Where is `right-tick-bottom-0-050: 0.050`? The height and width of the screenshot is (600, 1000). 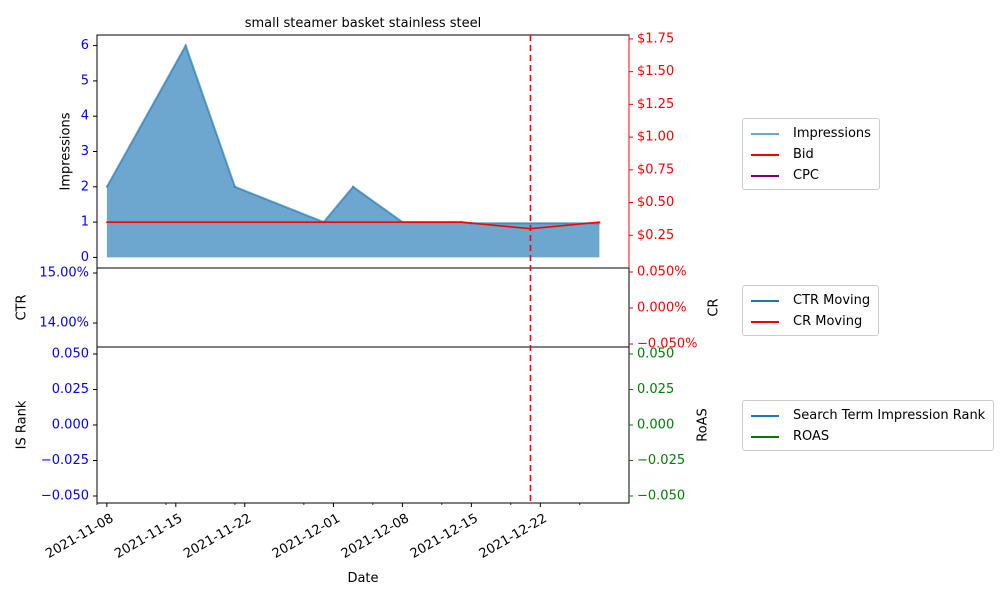
right-tick-bottom-0-050: 0.050 is located at coordinates (655, 354).